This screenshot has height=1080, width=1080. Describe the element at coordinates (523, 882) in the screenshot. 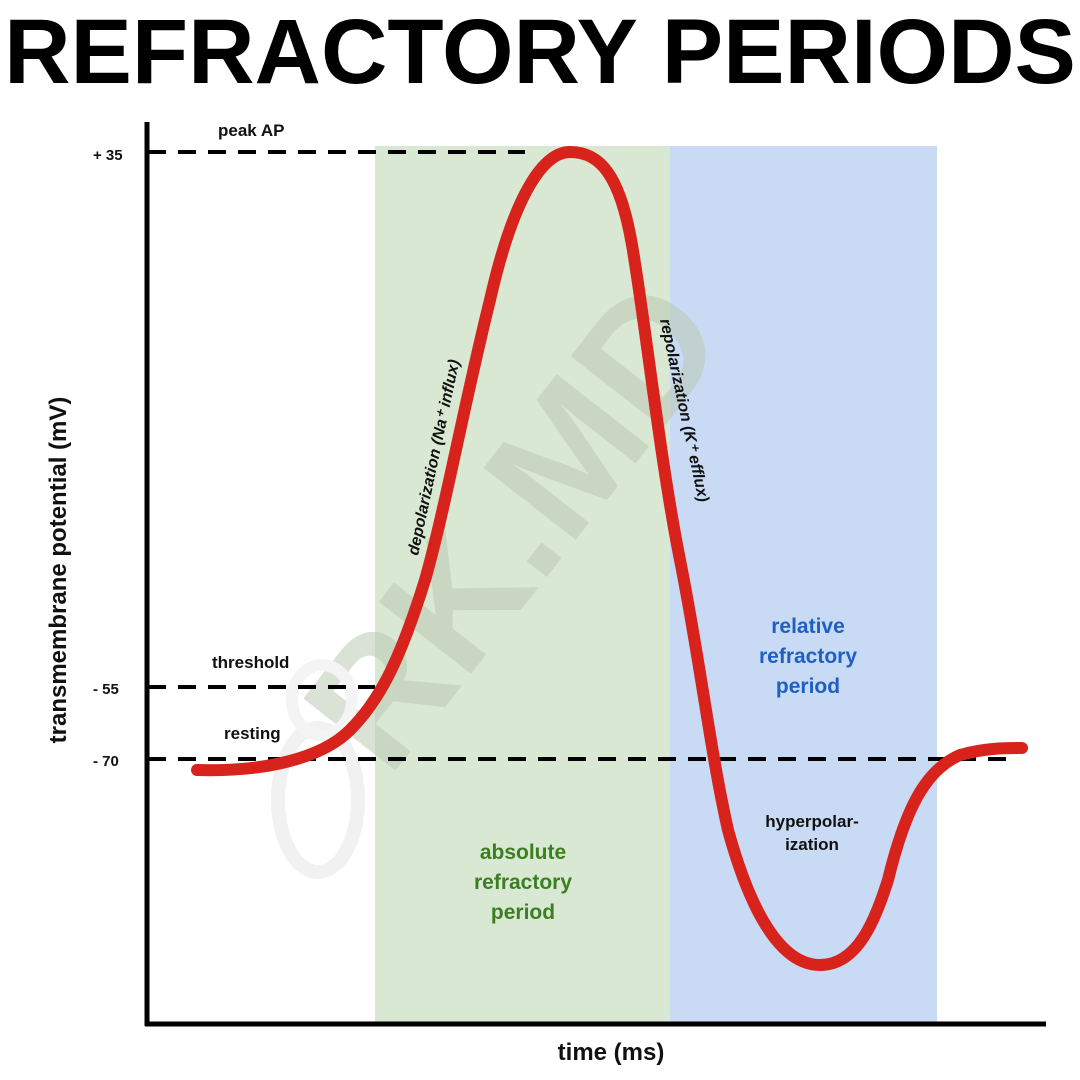

I see `absolute-label-line2: refractory` at that location.